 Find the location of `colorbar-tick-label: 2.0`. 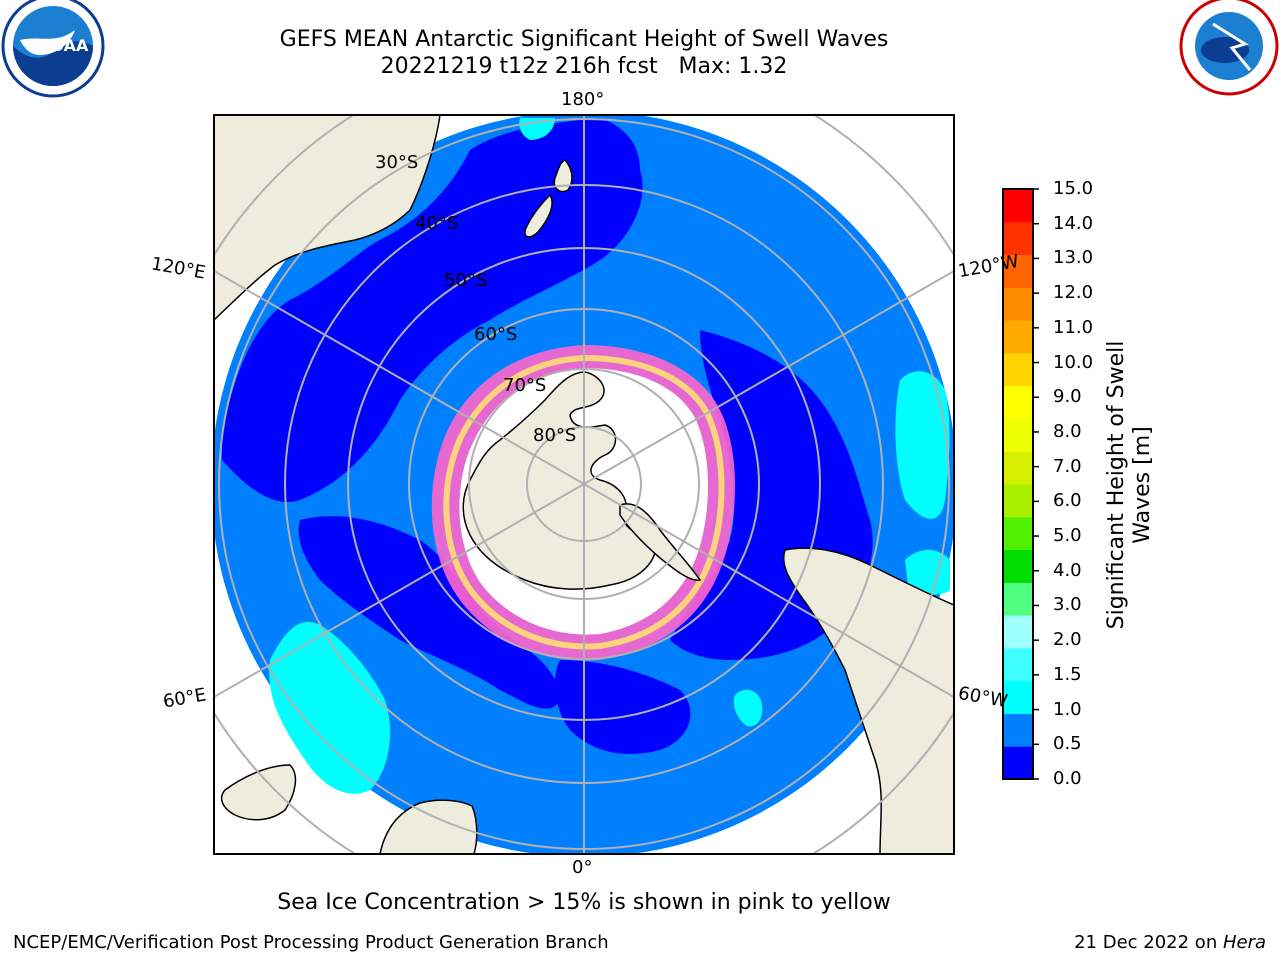

colorbar-tick-label: 2.0 is located at coordinates (1067, 640).